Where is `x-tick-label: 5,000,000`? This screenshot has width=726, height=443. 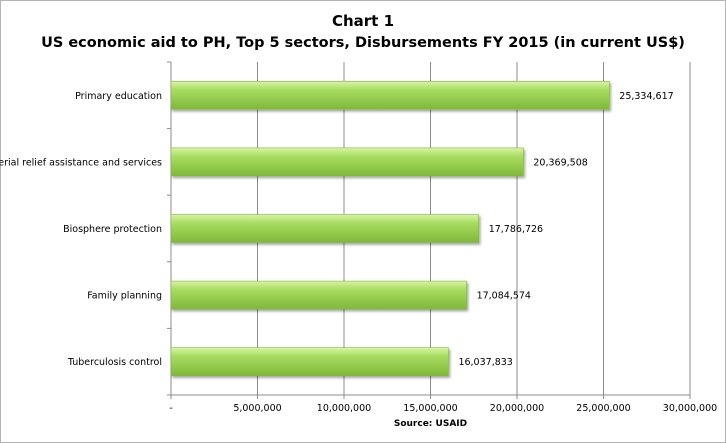
x-tick-label: 5,000,000 is located at coordinates (257, 408).